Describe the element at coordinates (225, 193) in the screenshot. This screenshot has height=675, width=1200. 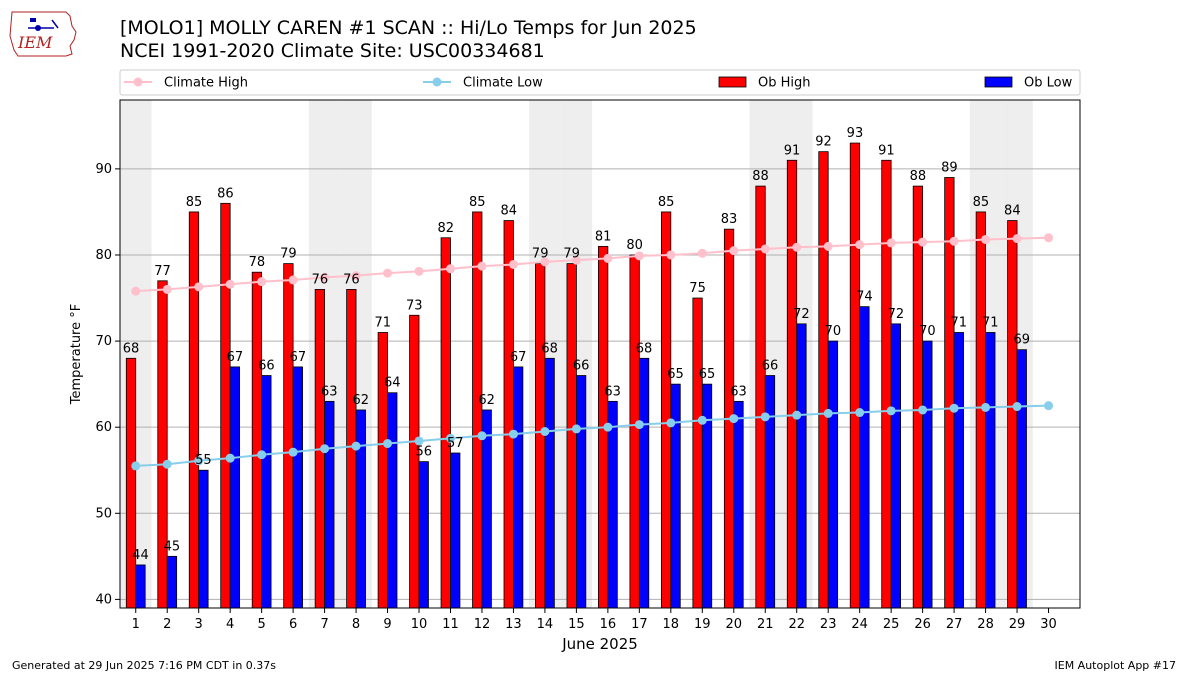
I see `ob-high-label: 86` at that location.